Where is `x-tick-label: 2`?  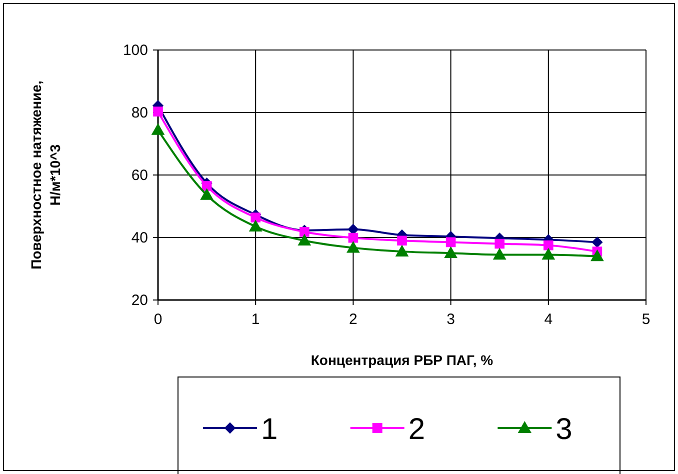 x-tick-label: 2 is located at coordinates (353, 319).